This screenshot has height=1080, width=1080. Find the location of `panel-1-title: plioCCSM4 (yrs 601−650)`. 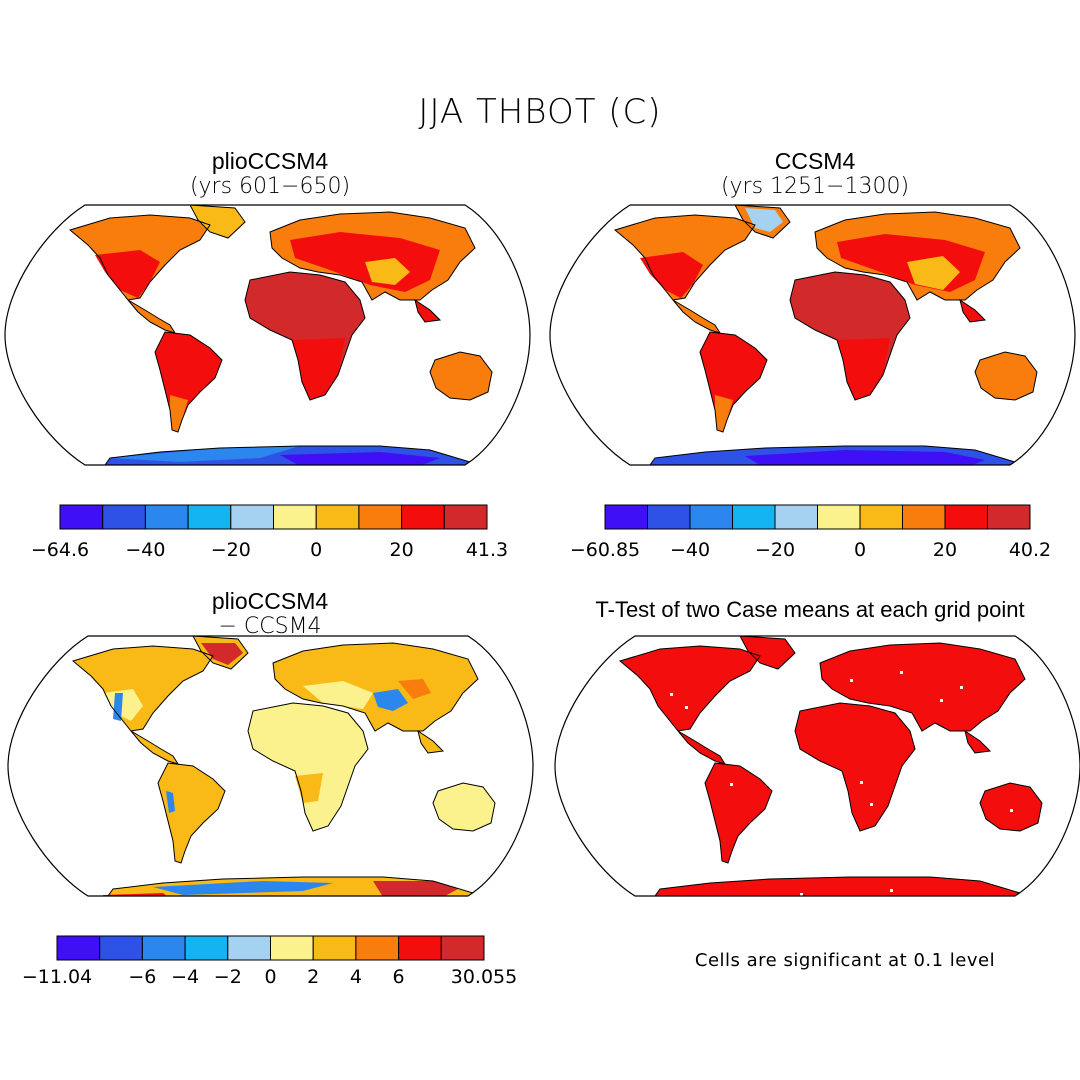

panel-1-title: plioCCSM4 (yrs 601−650) is located at coordinates (270, 174).